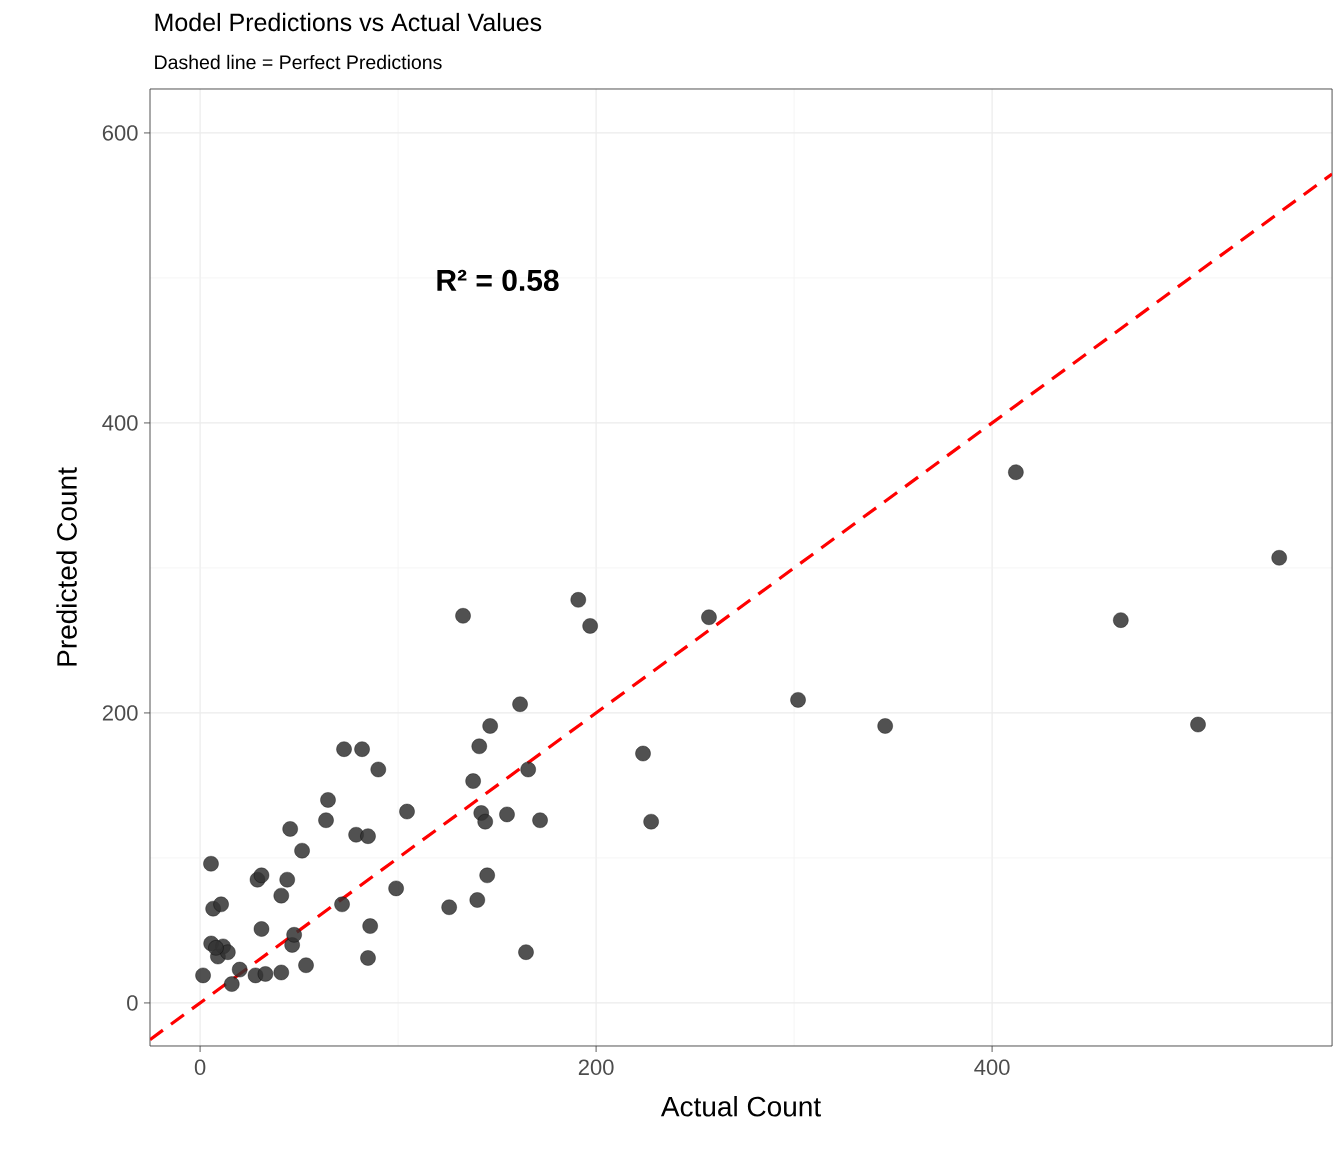  What do you see at coordinates (120, 423) in the screenshot?
I see `y-tick-label: 400` at bounding box center [120, 423].